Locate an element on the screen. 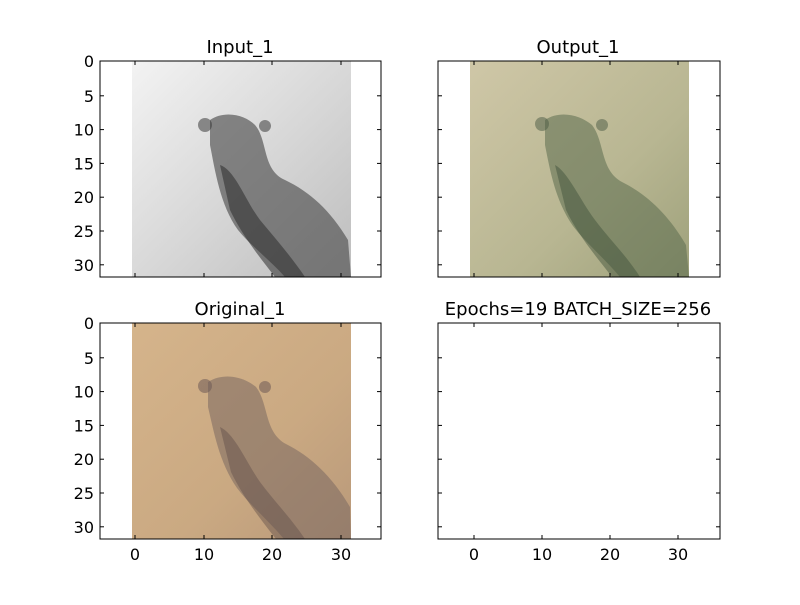  ticks is located at coordinates (579, 168).